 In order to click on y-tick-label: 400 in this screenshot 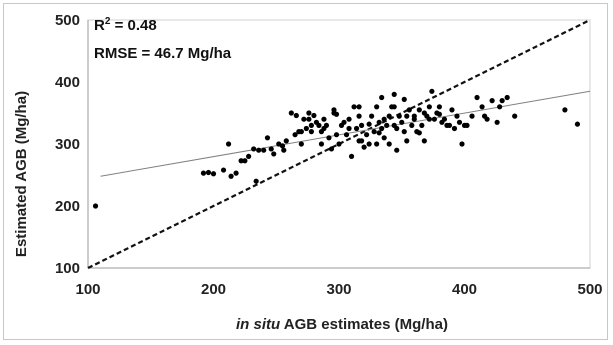, I will do `click(67, 82)`.